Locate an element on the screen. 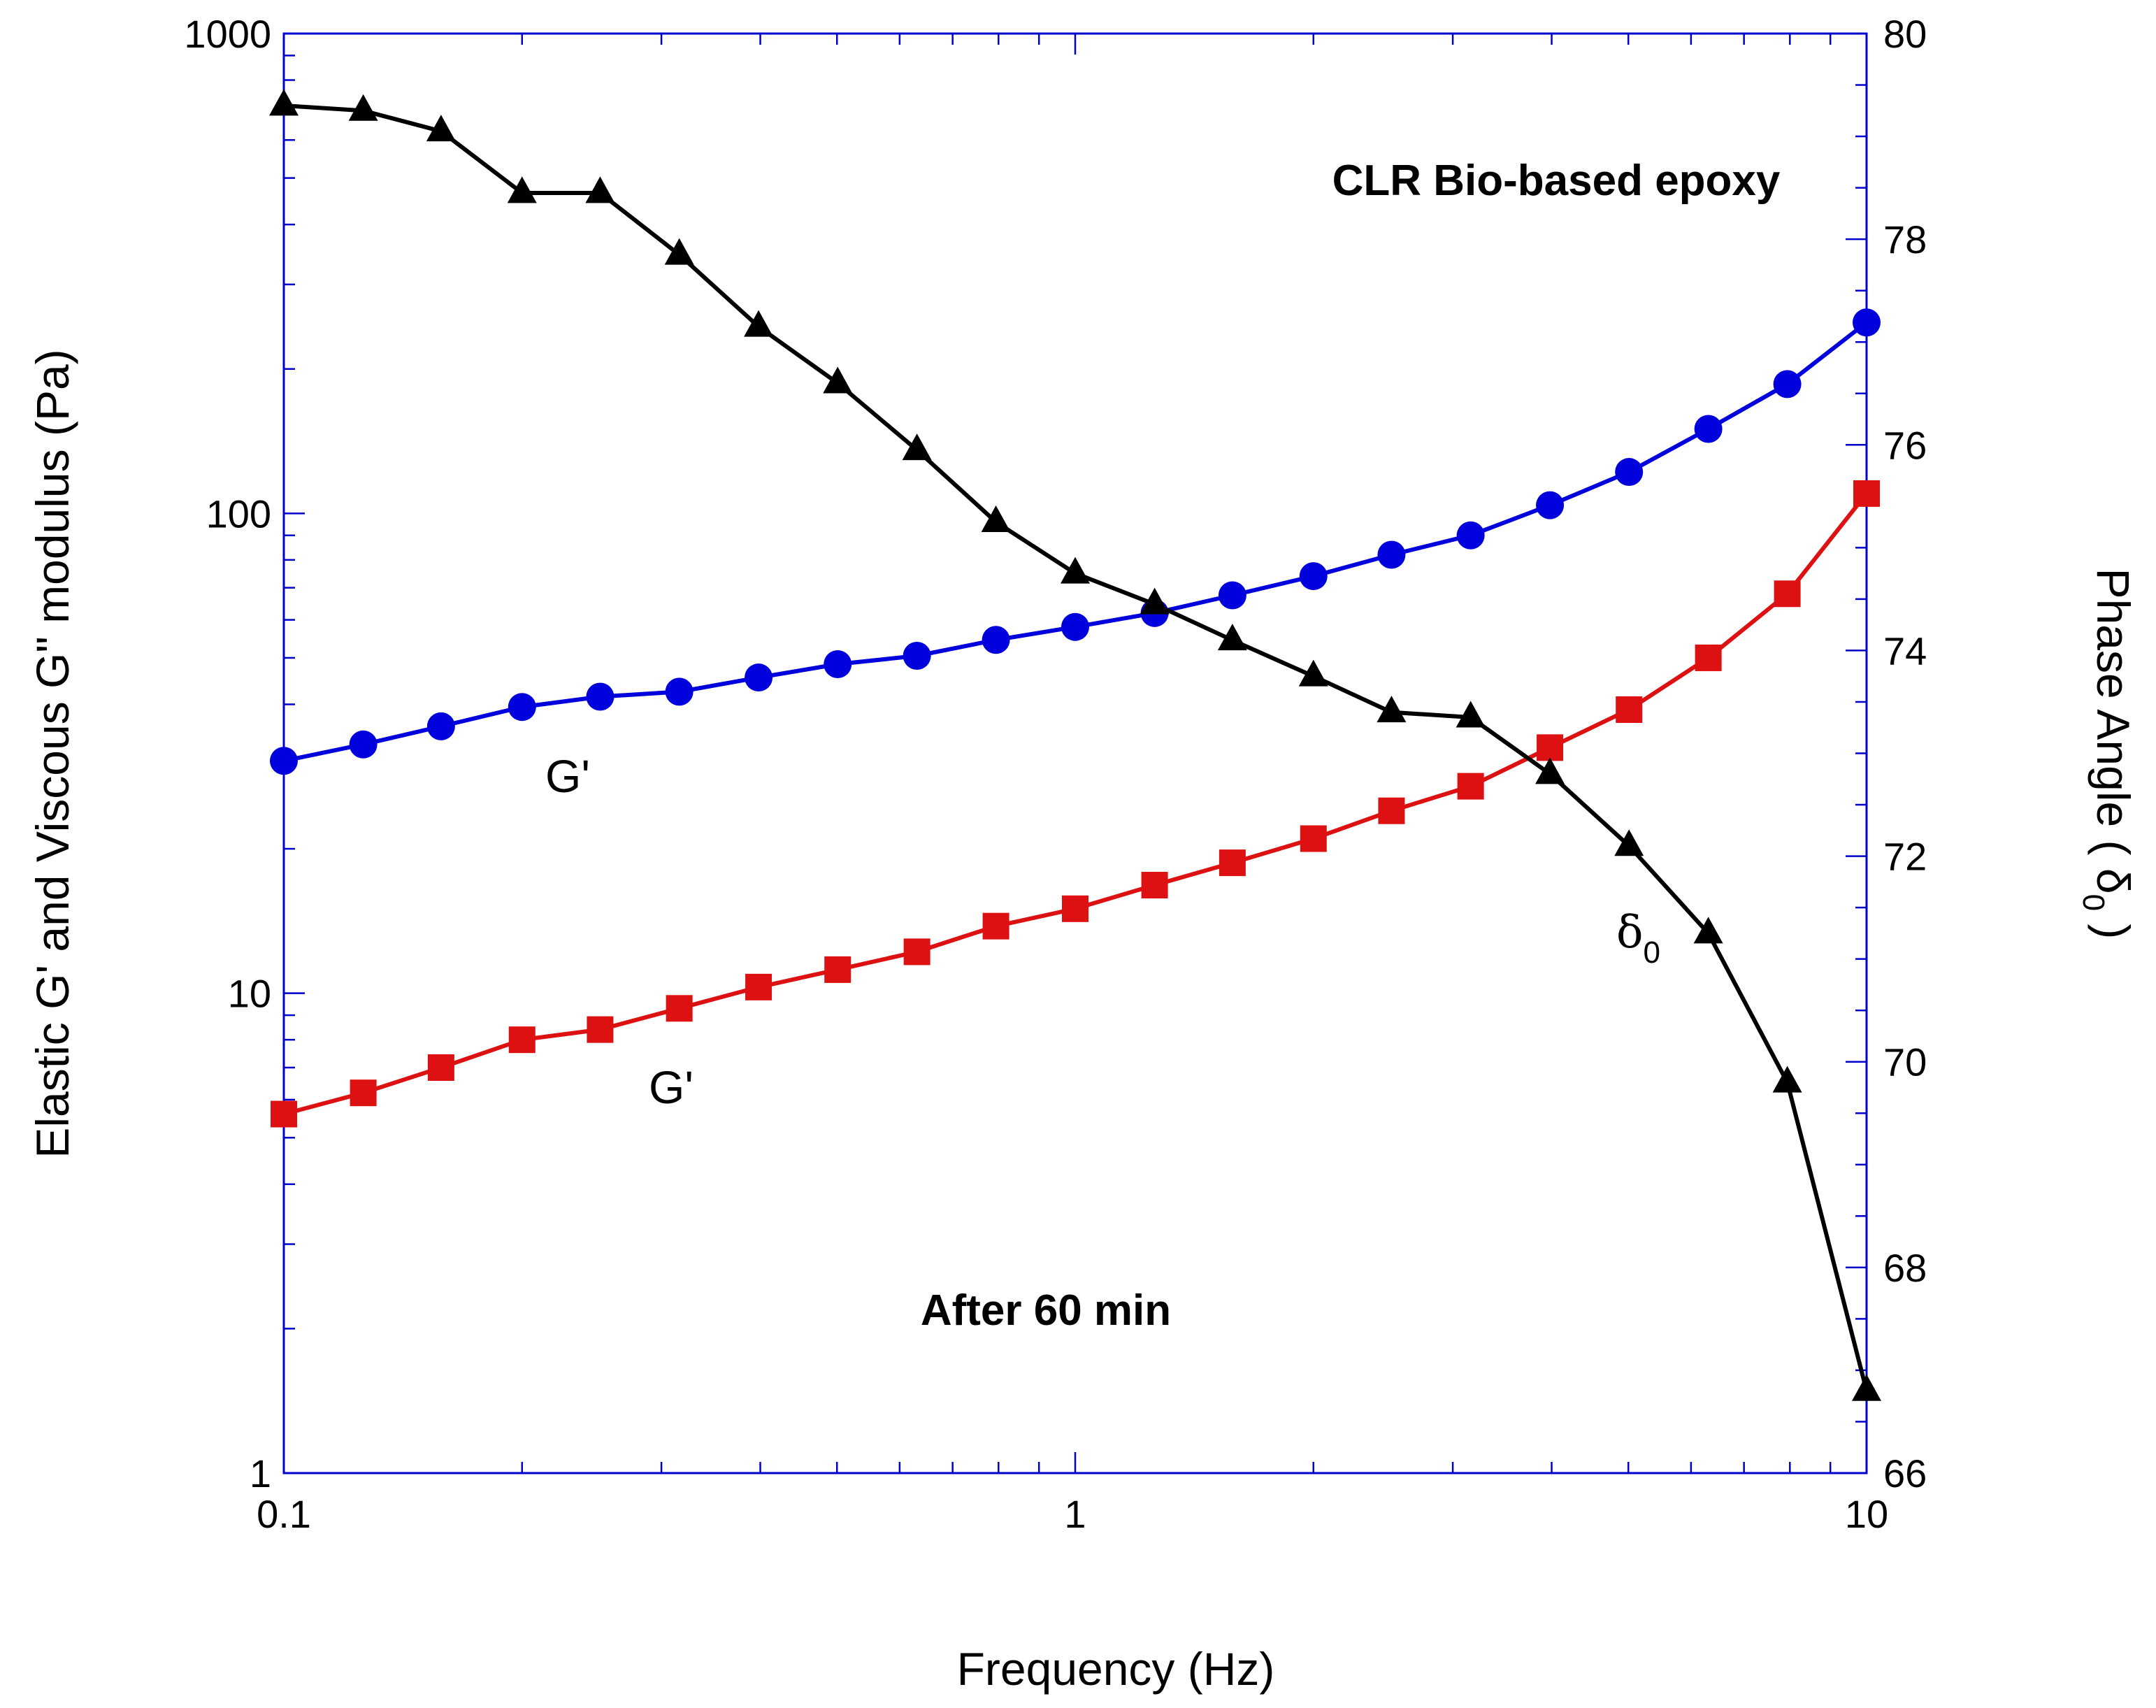 This screenshot has height=1708, width=2156. annotation-material: CLR Bio-based epoxy is located at coordinates (1556, 181).